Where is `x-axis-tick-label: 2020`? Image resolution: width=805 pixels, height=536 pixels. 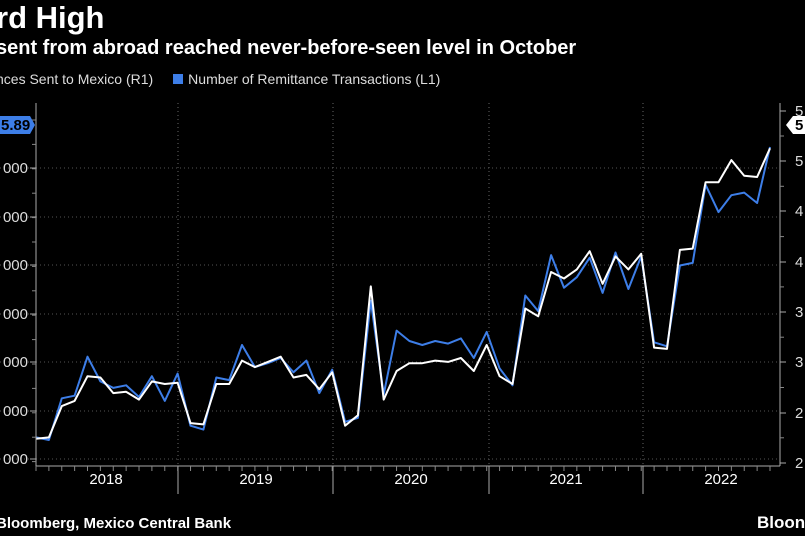
x-axis-tick-label: 2020 is located at coordinates (410, 479).